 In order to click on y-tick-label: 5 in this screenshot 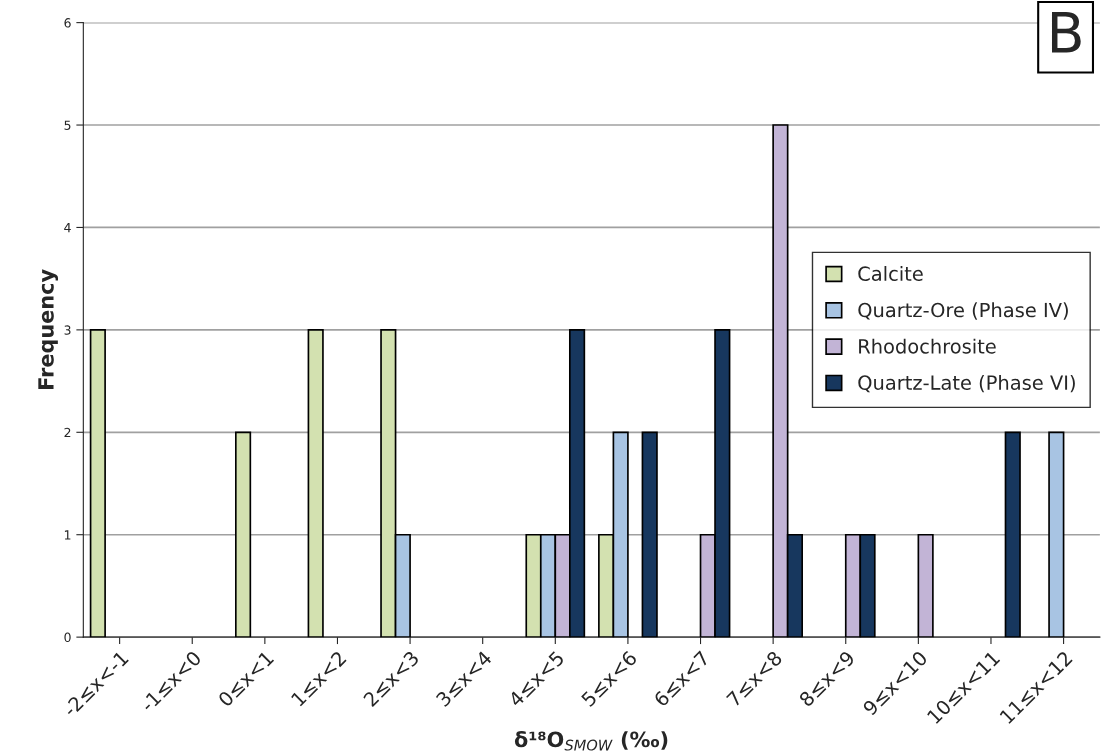, I will do `click(67, 125)`.